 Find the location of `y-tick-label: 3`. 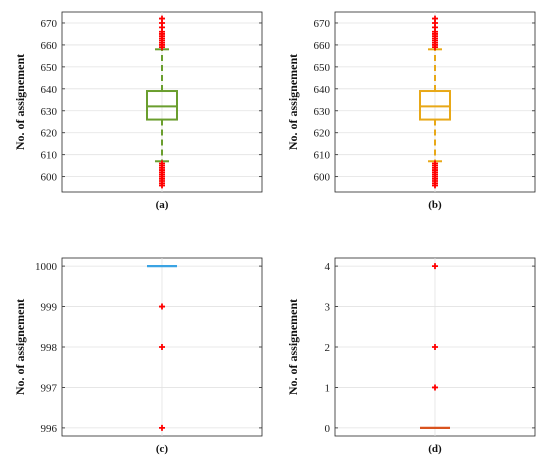

y-tick-label: 3 is located at coordinates (328, 308).